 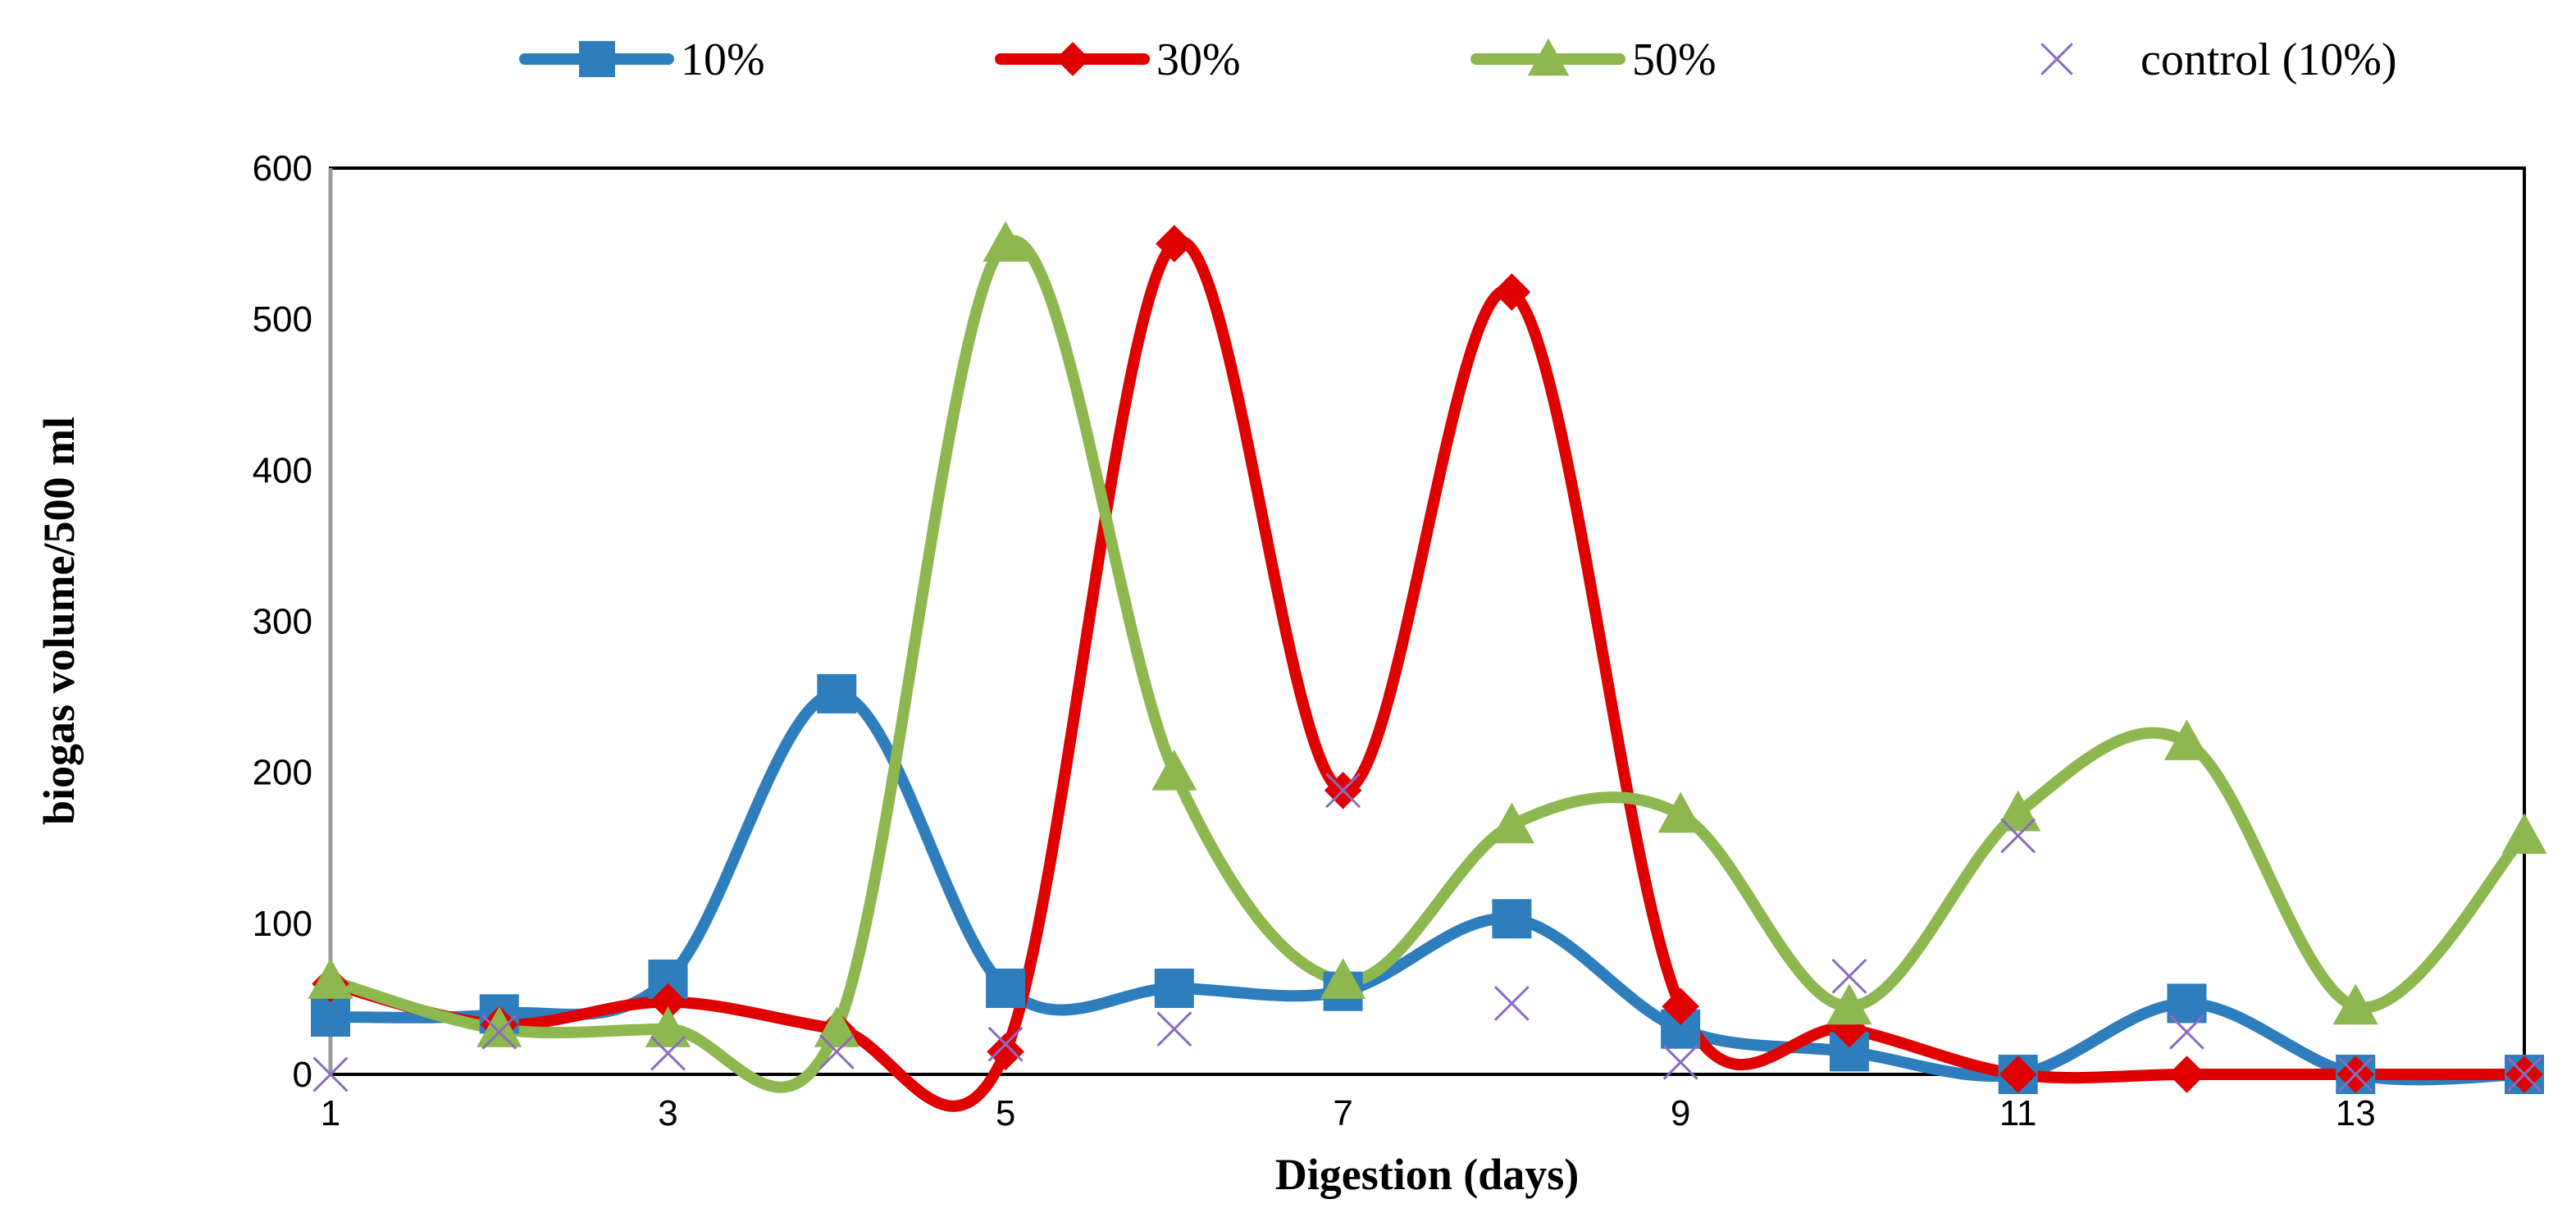 I want to click on x-tick-label: 3, so click(x=667, y=1113).